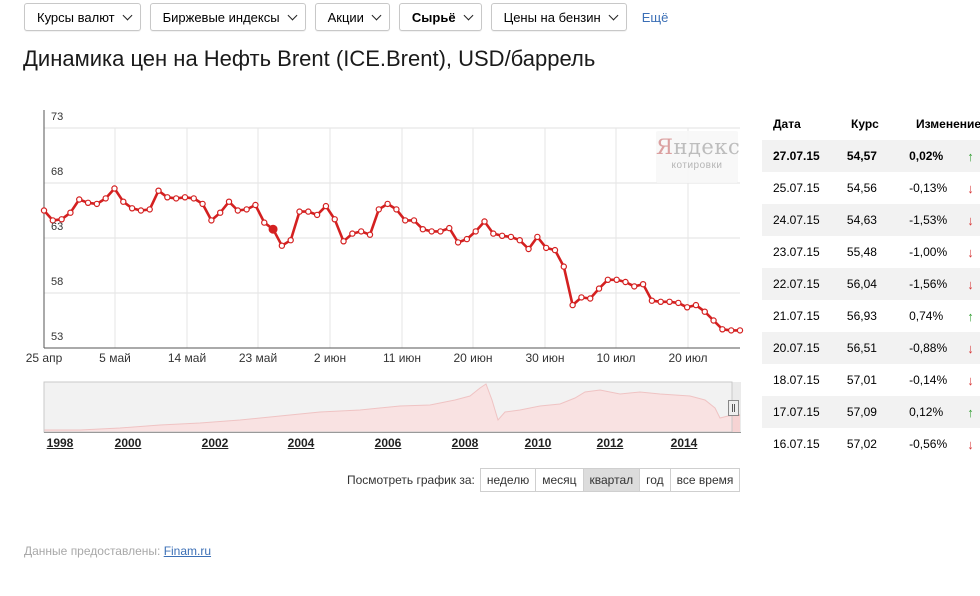 This screenshot has height=596, width=980. I want to click on nav-label: Акции, so click(345, 17).